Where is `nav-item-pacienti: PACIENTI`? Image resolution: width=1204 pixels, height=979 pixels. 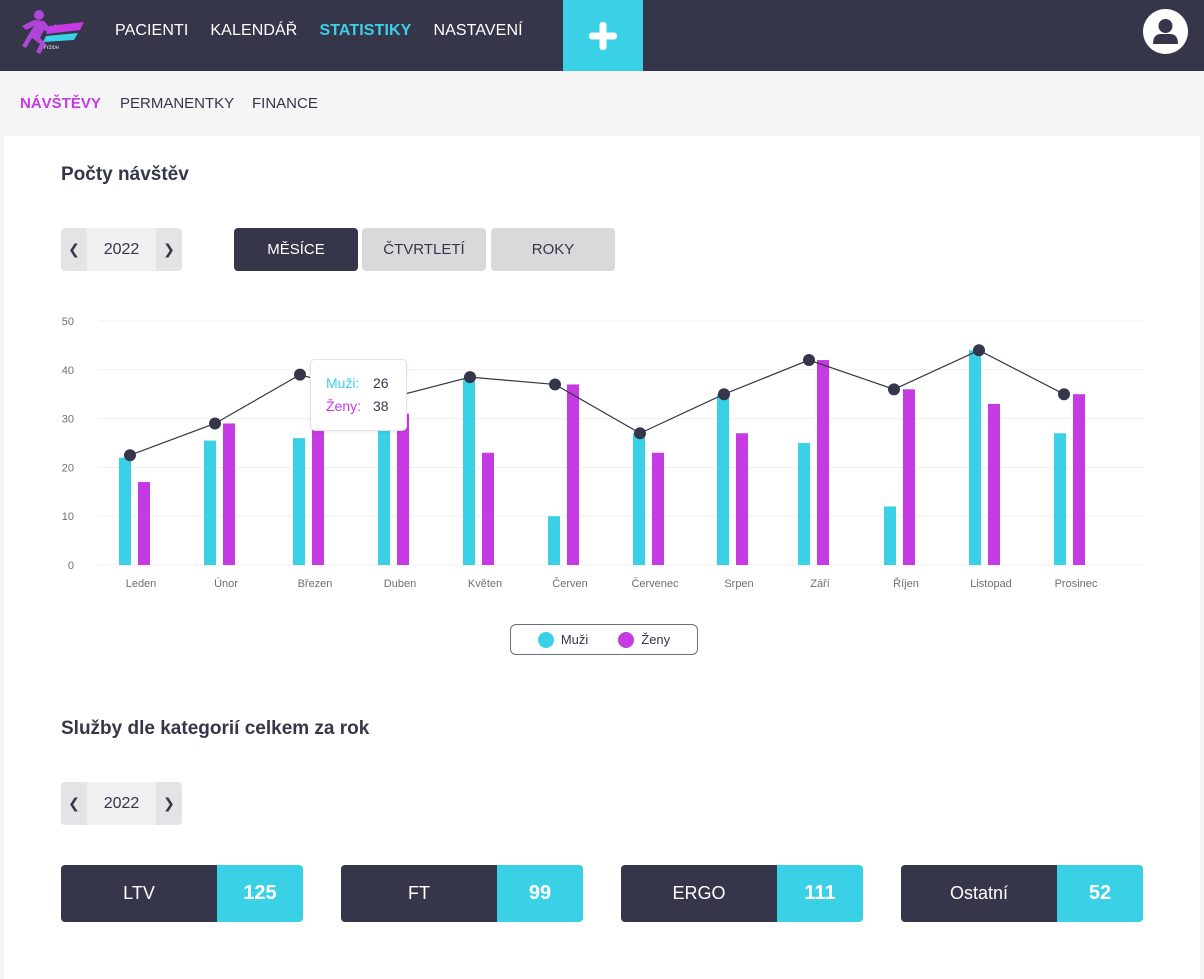
nav-item-pacienti: PACIENTI is located at coordinates (152, 30).